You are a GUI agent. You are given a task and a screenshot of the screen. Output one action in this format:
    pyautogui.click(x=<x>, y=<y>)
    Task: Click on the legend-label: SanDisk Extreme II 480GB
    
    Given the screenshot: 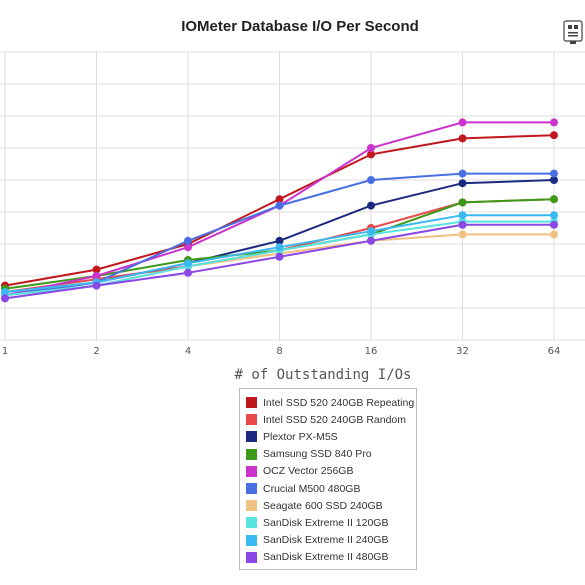 What is the action you would take?
    pyautogui.click(x=326, y=557)
    